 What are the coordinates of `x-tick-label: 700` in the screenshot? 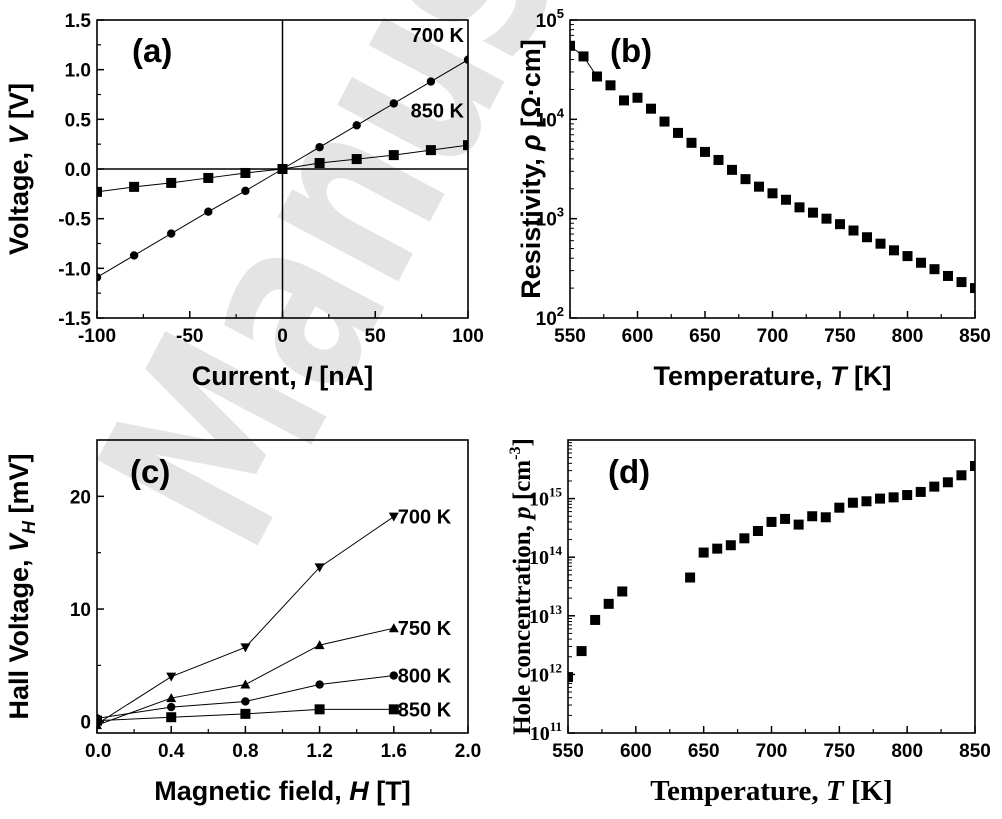 It's located at (772, 751).